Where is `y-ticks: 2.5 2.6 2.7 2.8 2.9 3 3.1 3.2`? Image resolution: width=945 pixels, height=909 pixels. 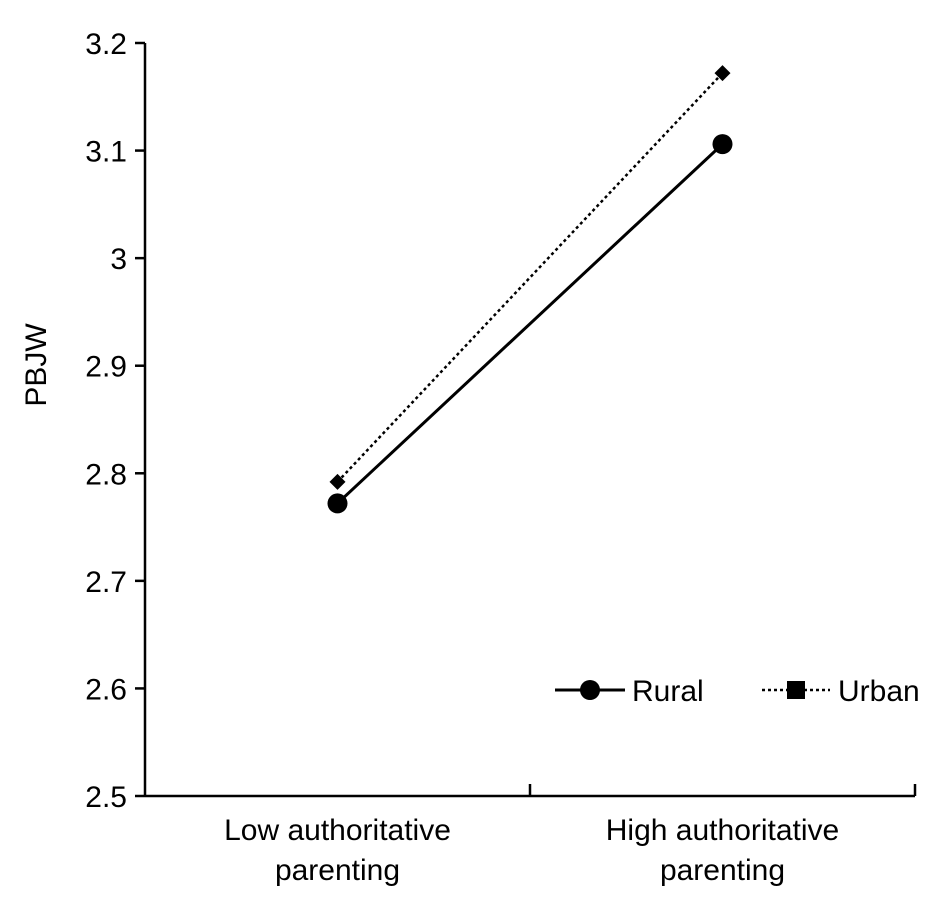
y-ticks: 2.5 2.6 2.7 2.8 2.9 3 3.1 3.2 is located at coordinates (115, 421).